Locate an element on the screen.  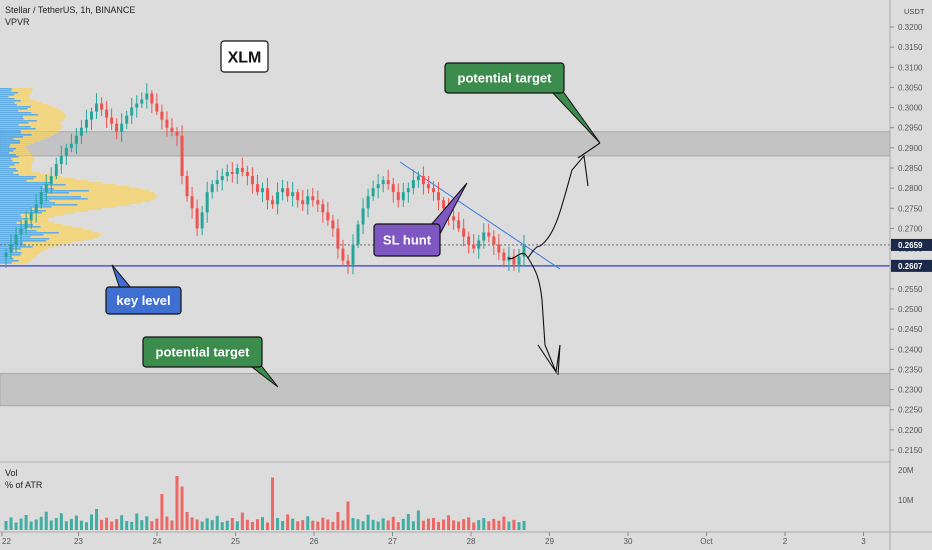
volume-label: Vol is located at coordinates (11, 473).